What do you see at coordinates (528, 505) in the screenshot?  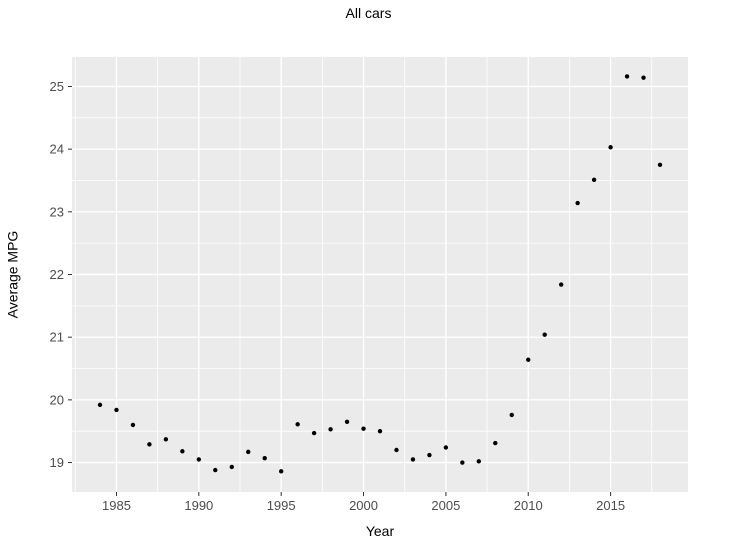 I see `x-tick-label: 2010` at bounding box center [528, 505].